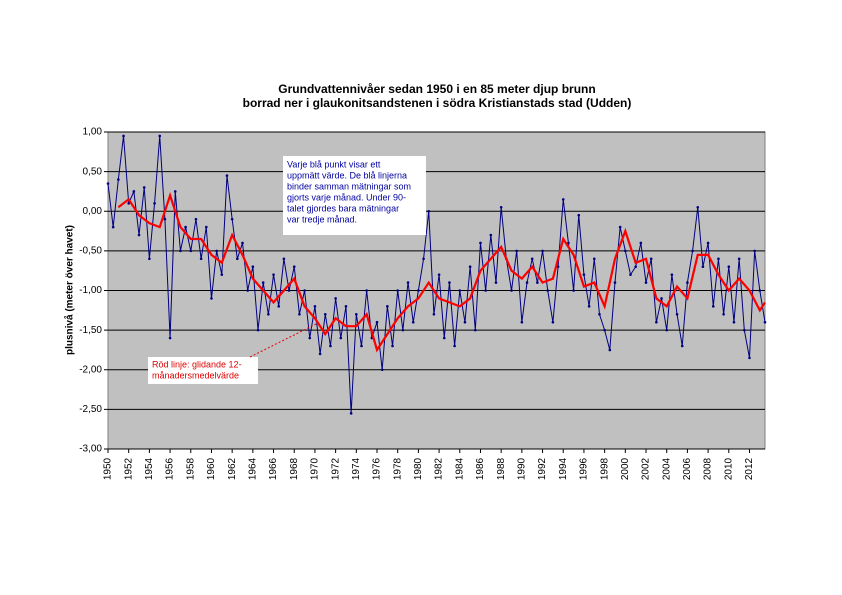 This screenshot has height=595, width=842. What do you see at coordinates (356, 468) in the screenshot?
I see `x-tick-label: 1974` at bounding box center [356, 468].